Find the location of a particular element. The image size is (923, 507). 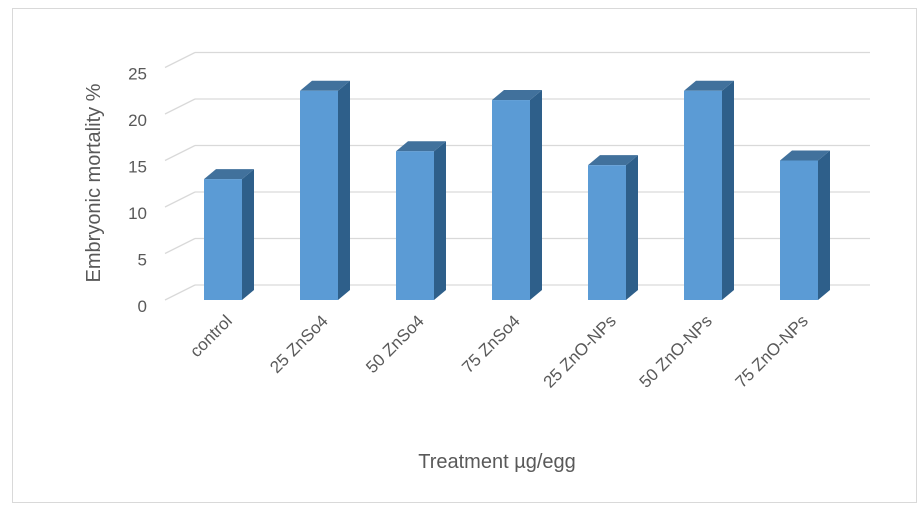

y-tick-label: 15 is located at coordinates (137, 167).